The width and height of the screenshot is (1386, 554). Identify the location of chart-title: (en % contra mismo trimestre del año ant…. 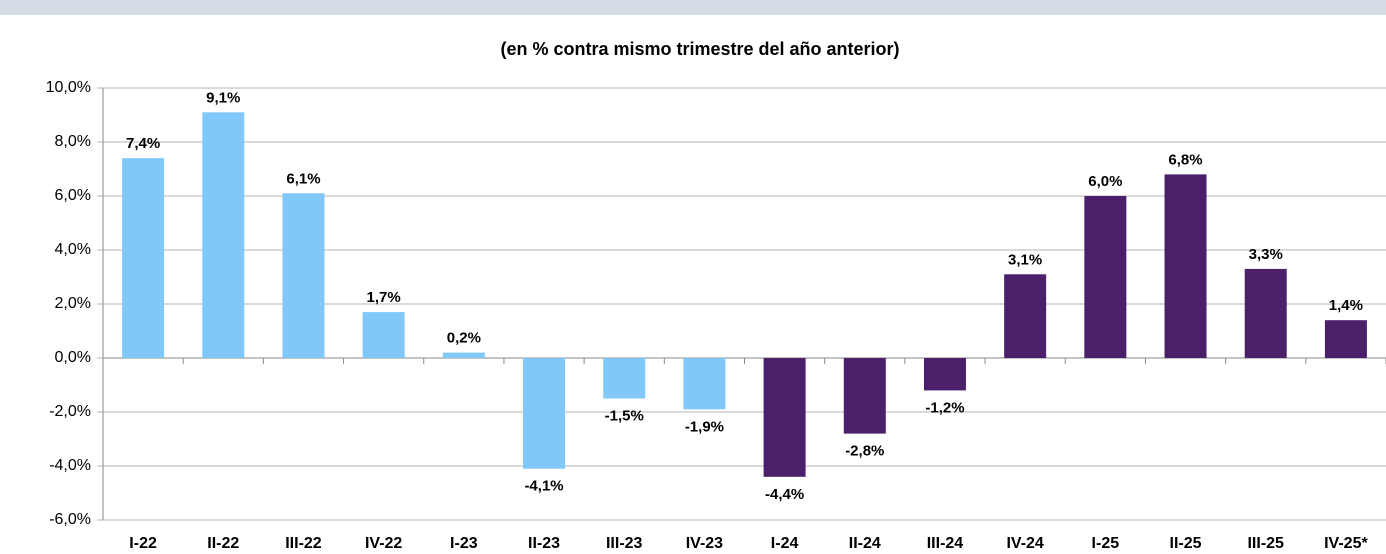
(699, 49).